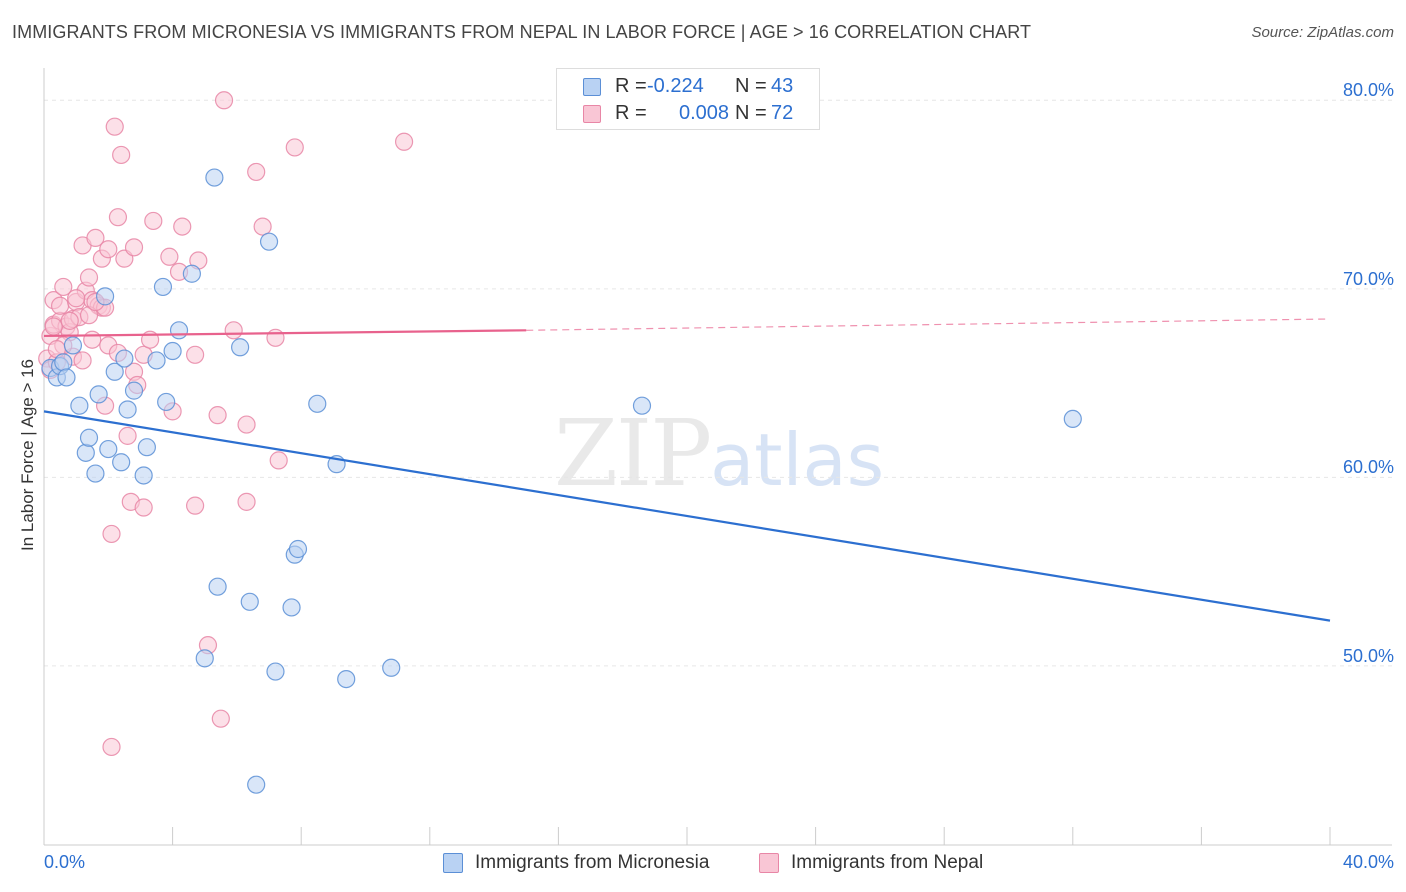  I want to click on y-tick-label: 80.0%, so click(1368, 90).